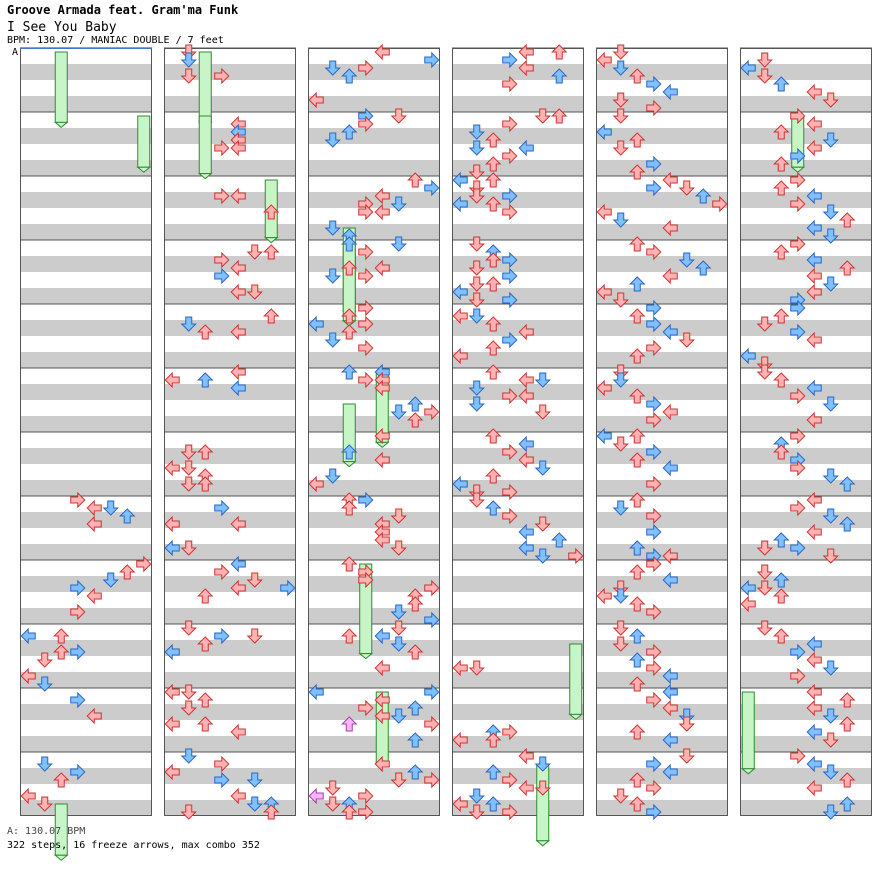  I want to click on chart-column, so click(806, 432).